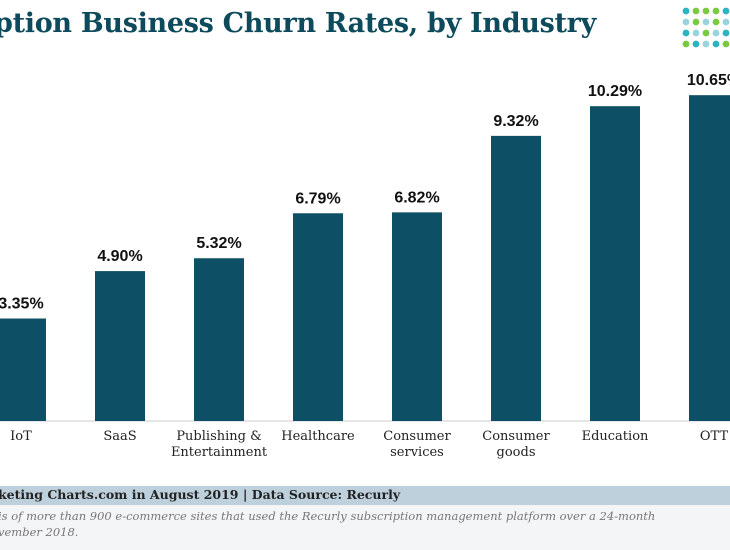 The height and width of the screenshot is (550, 730). Describe the element at coordinates (714, 436) in the screenshot. I see `category-label-7: OTT` at that location.